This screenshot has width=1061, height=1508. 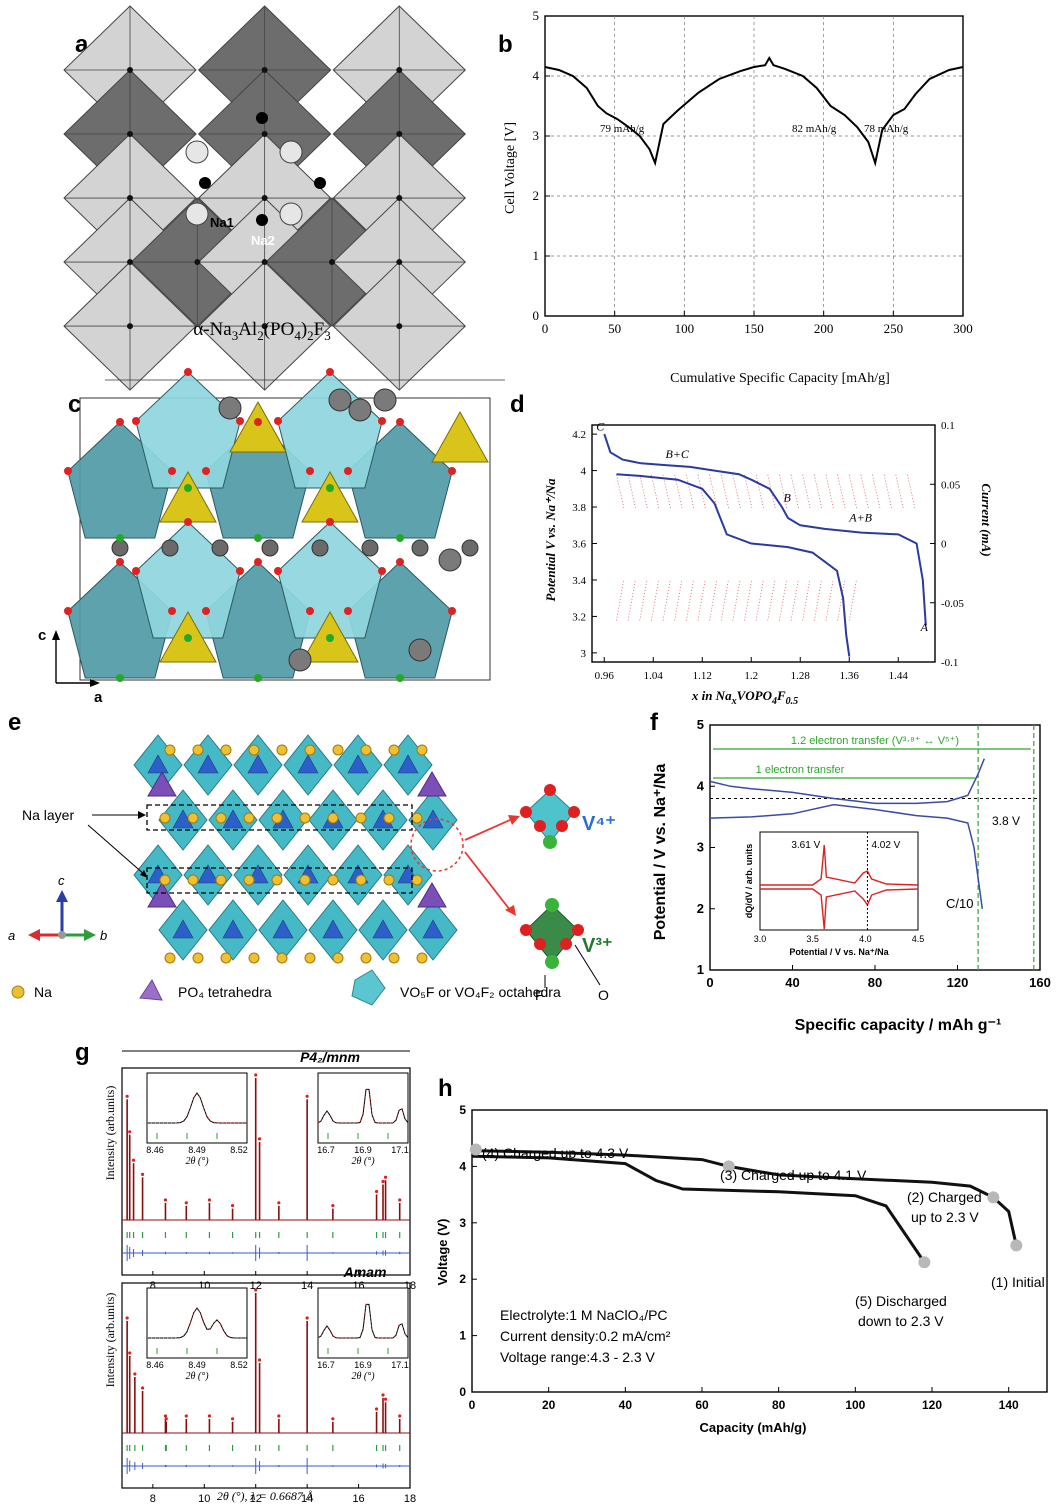 What do you see at coordinates (924, 627) in the screenshot?
I see `phase-label: A` at bounding box center [924, 627].